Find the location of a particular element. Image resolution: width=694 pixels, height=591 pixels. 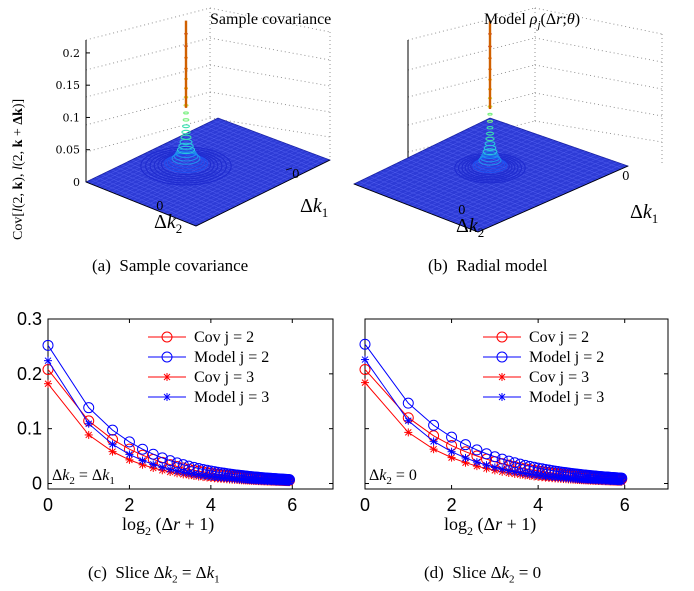

panel-a-ztick: 0.15 is located at coordinates (68, 85).